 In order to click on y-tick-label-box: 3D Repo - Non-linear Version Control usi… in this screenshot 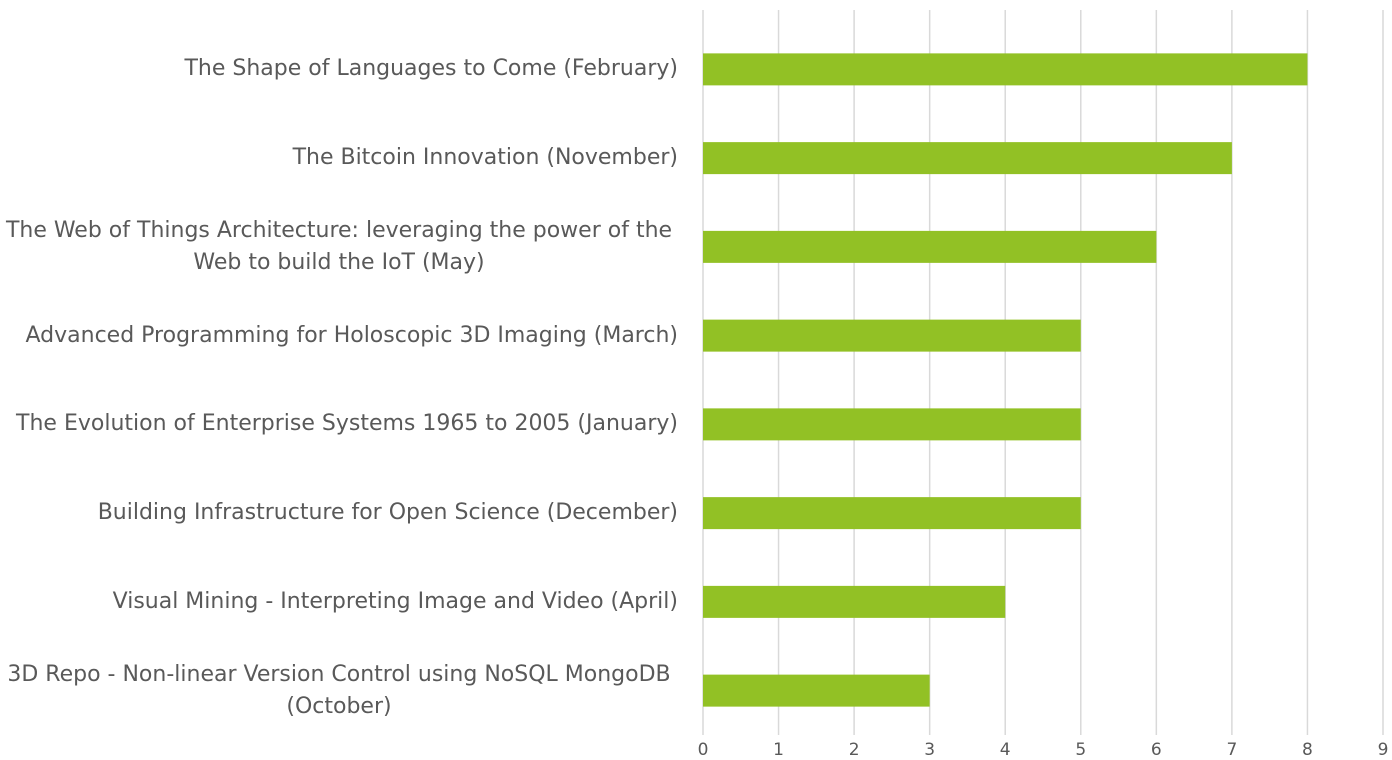, I will do `click(339, 691)`.